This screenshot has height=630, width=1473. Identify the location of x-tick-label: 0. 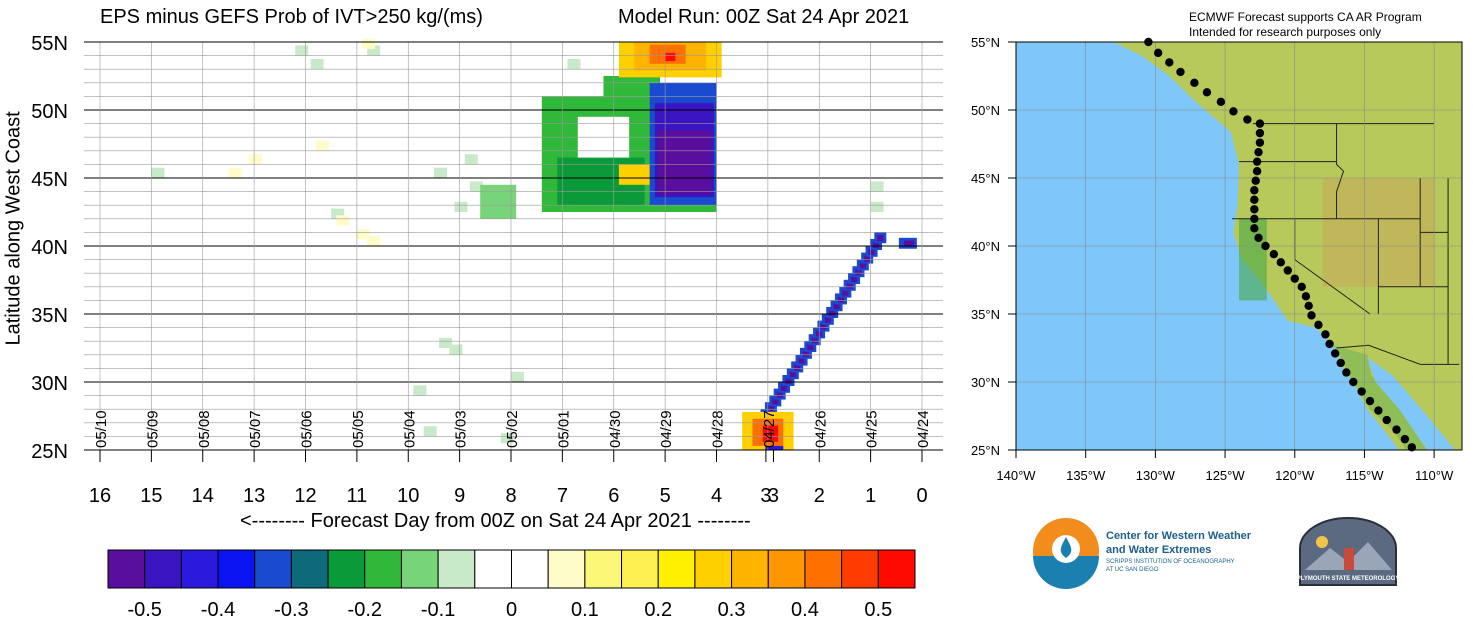
(921, 496).